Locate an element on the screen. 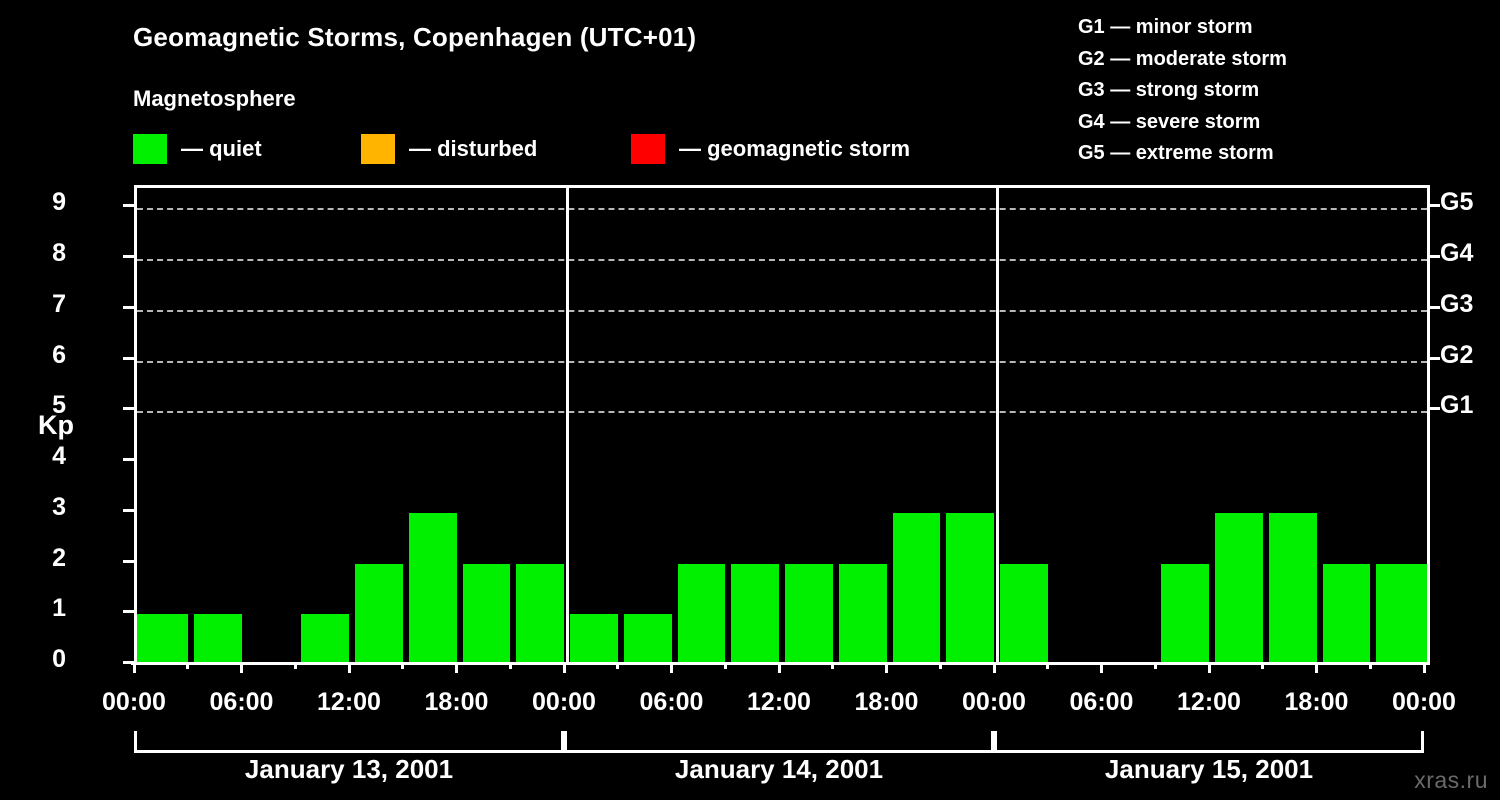 Image resolution: width=1500 pixels, height=800 pixels. legend-swatch-quiet is located at coordinates (150, 149).